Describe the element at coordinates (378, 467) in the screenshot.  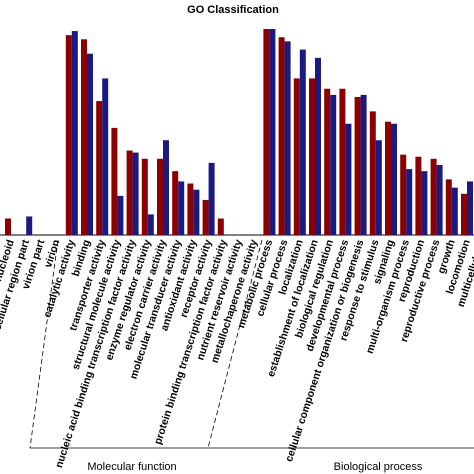
I see `group-label-biological-process: Biological process` at that location.